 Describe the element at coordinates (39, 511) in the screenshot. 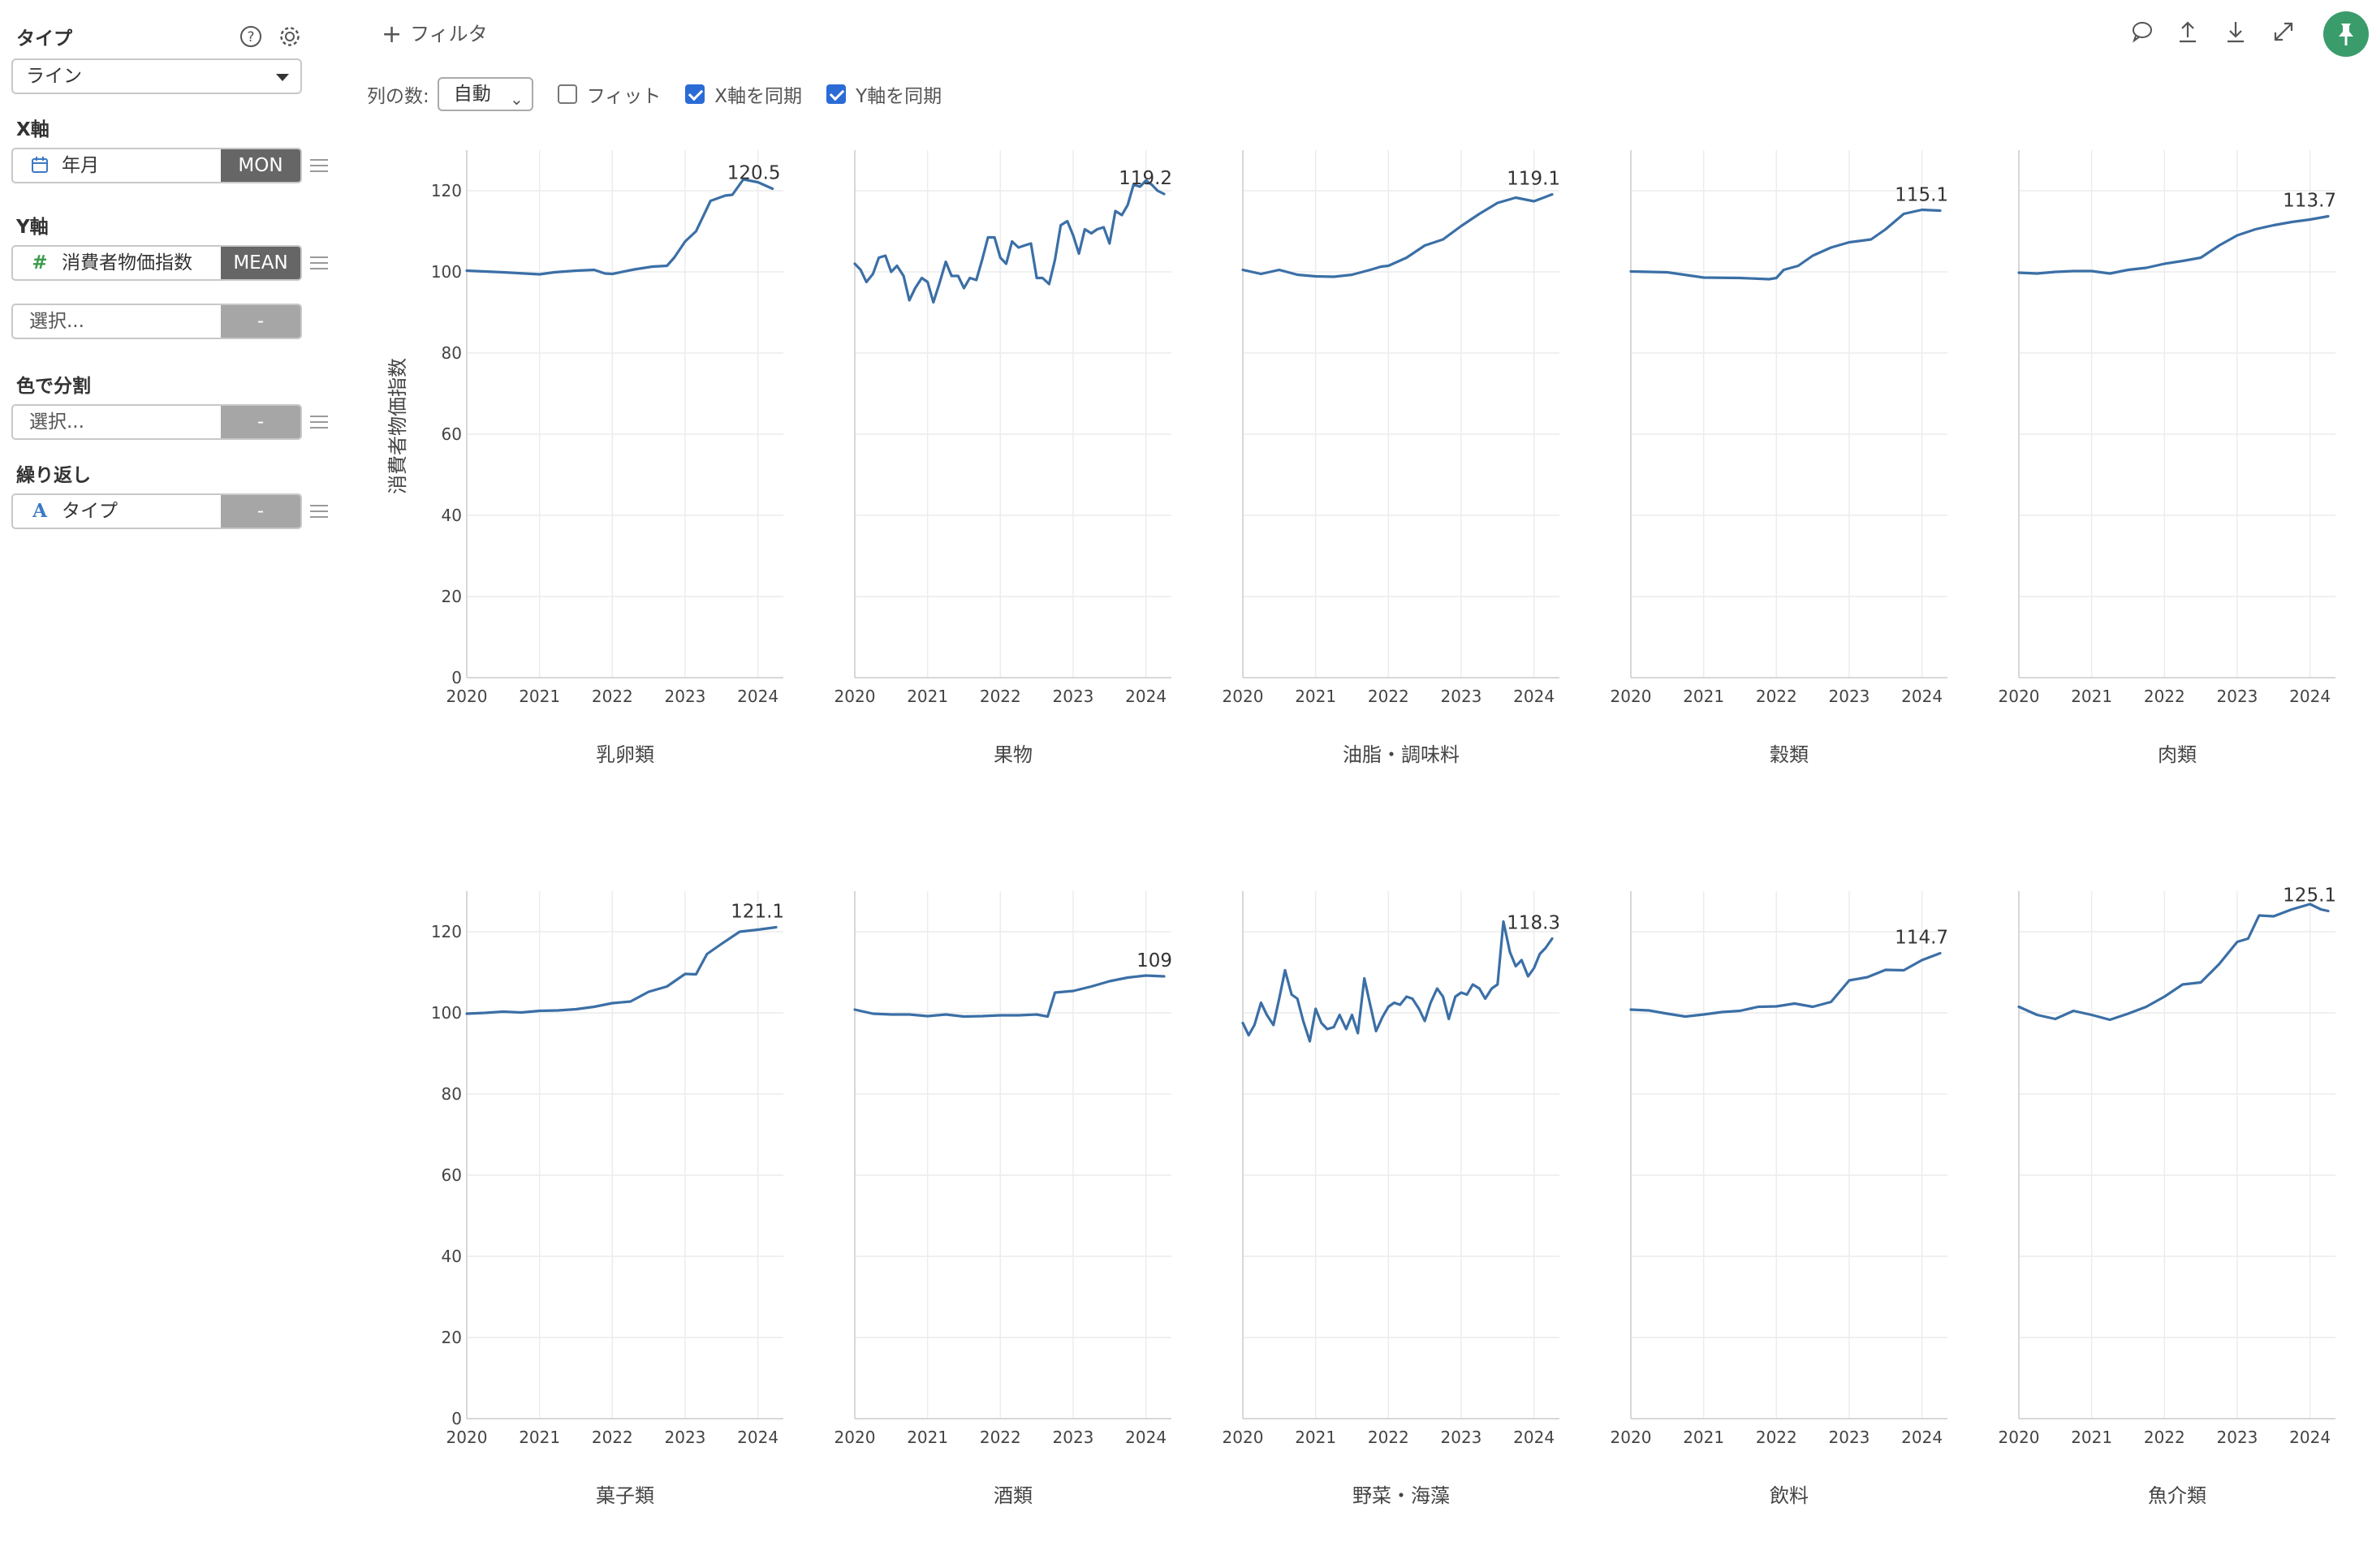

I see `text-a-icon: A` at that location.